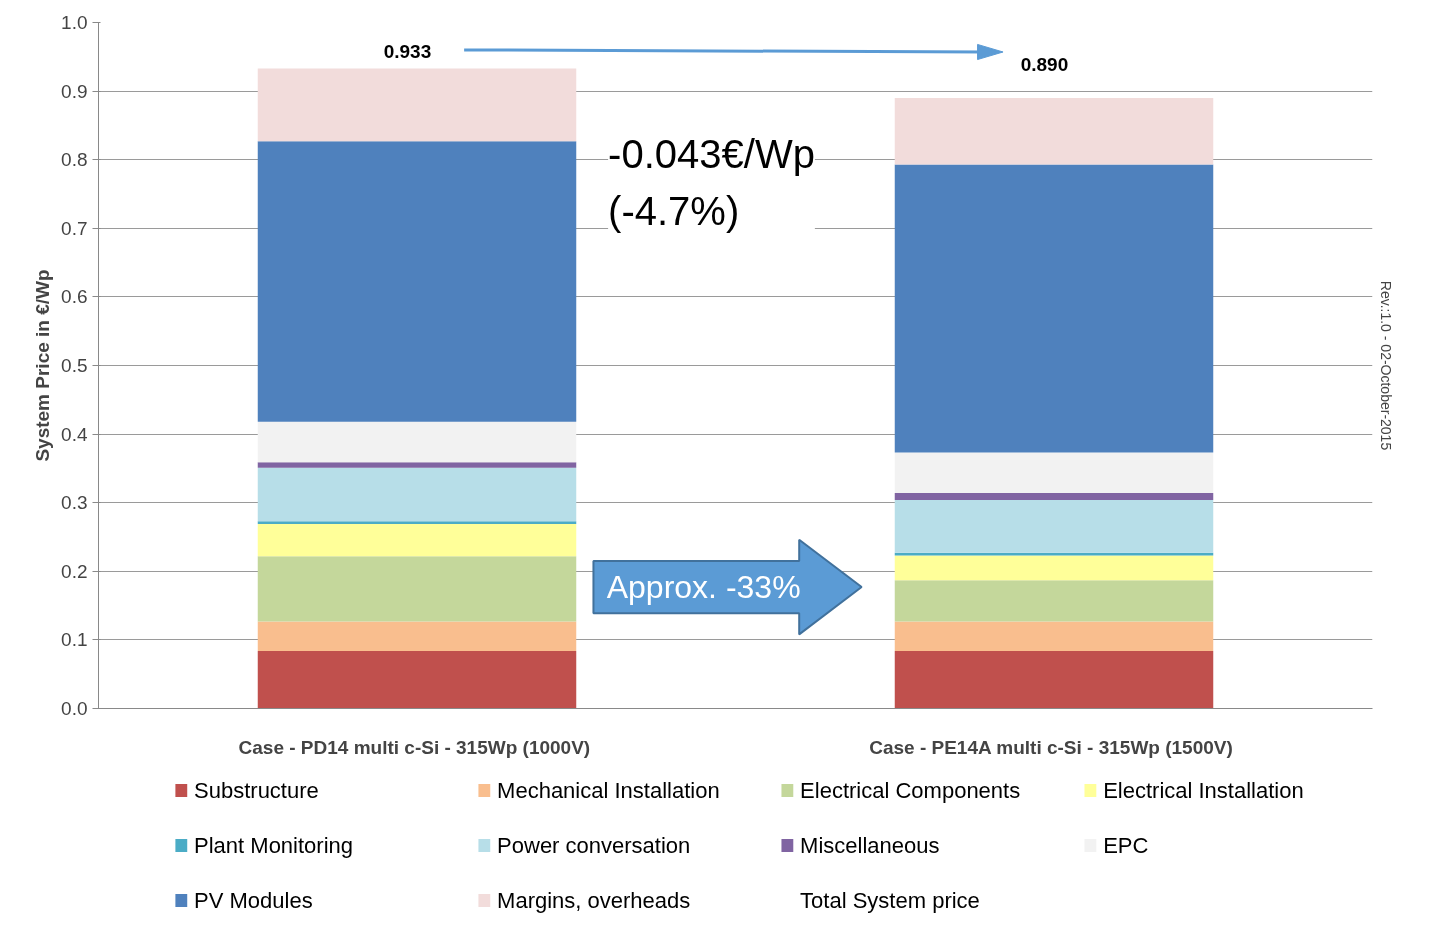 This screenshot has width=1446, height=951. I want to click on legend-label: PV Modules, so click(253, 900).